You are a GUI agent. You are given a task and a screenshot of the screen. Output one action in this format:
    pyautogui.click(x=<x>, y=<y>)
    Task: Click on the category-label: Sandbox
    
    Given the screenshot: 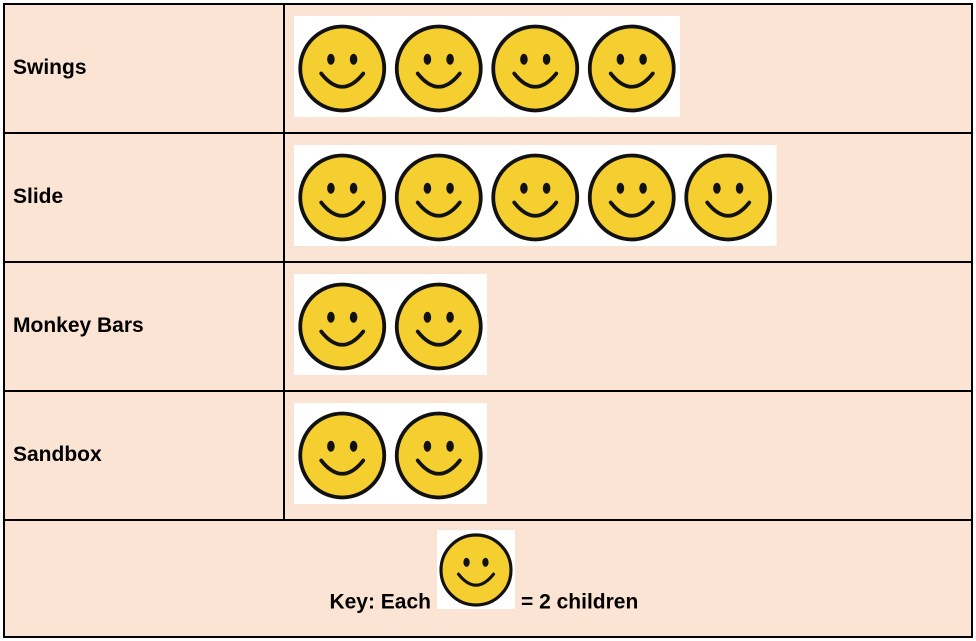 What is the action you would take?
    pyautogui.click(x=57, y=454)
    